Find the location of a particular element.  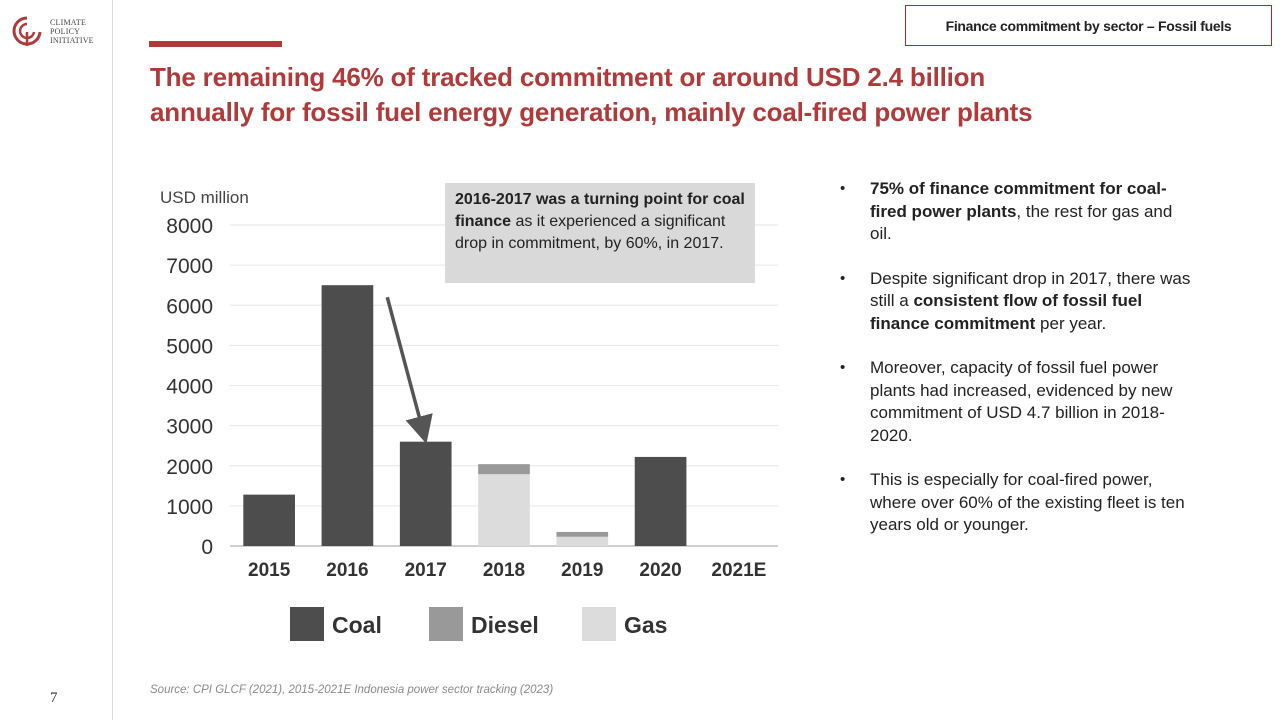

legend-label: Coal is located at coordinates (357, 625).